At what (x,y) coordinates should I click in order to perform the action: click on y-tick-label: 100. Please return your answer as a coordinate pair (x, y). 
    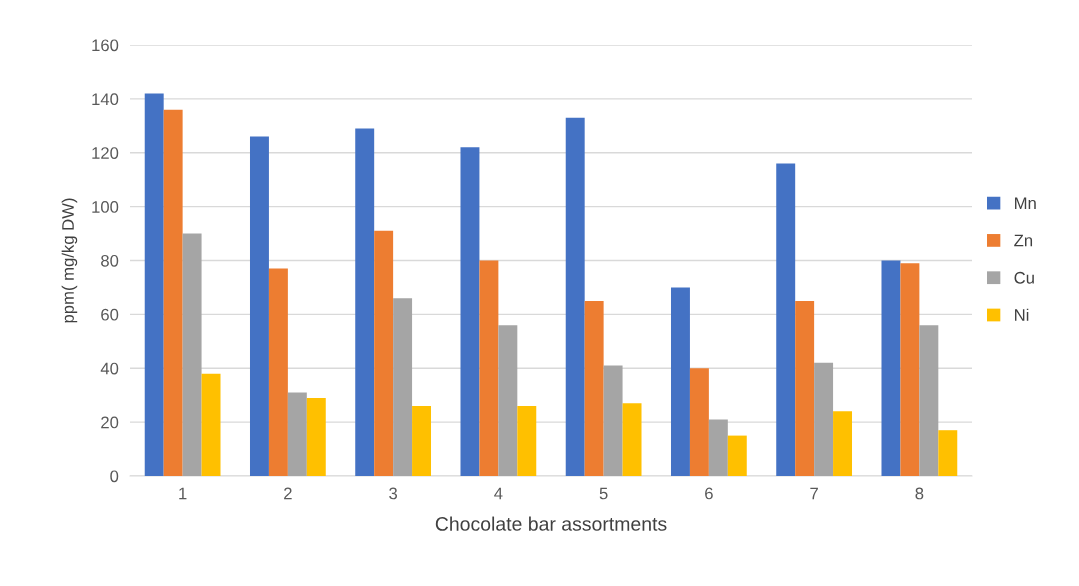
    Looking at the image, I should click on (105, 207).